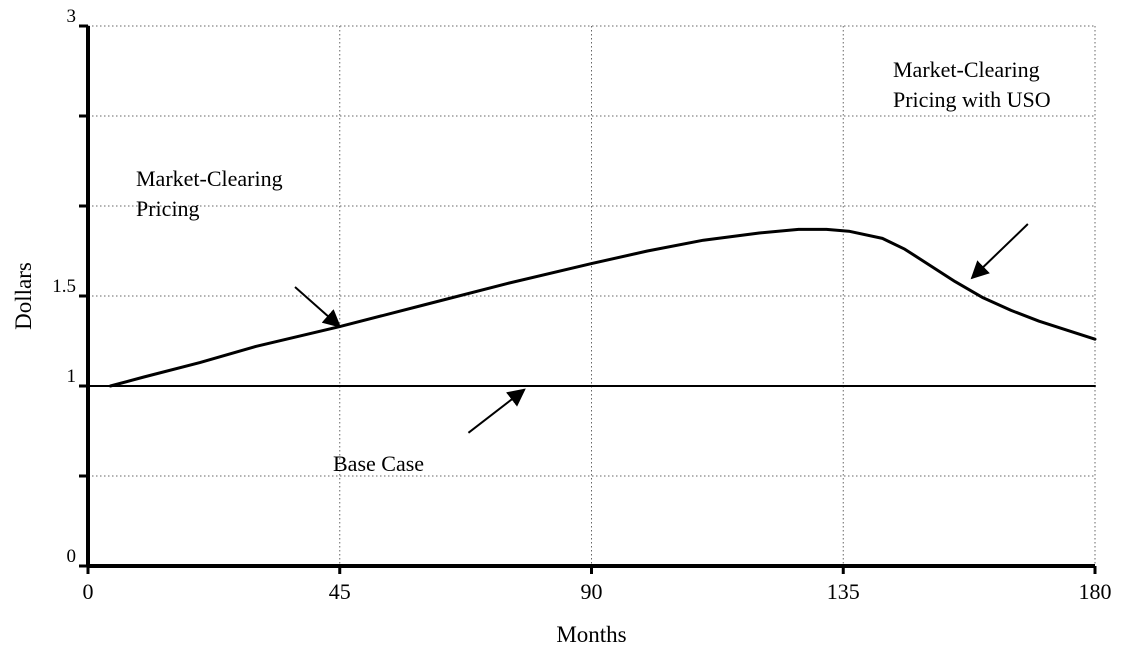 Image resolution: width=1127 pixels, height=652 pixels. What do you see at coordinates (378, 463) in the screenshot?
I see `annotation-base-case-text: Base Case` at bounding box center [378, 463].